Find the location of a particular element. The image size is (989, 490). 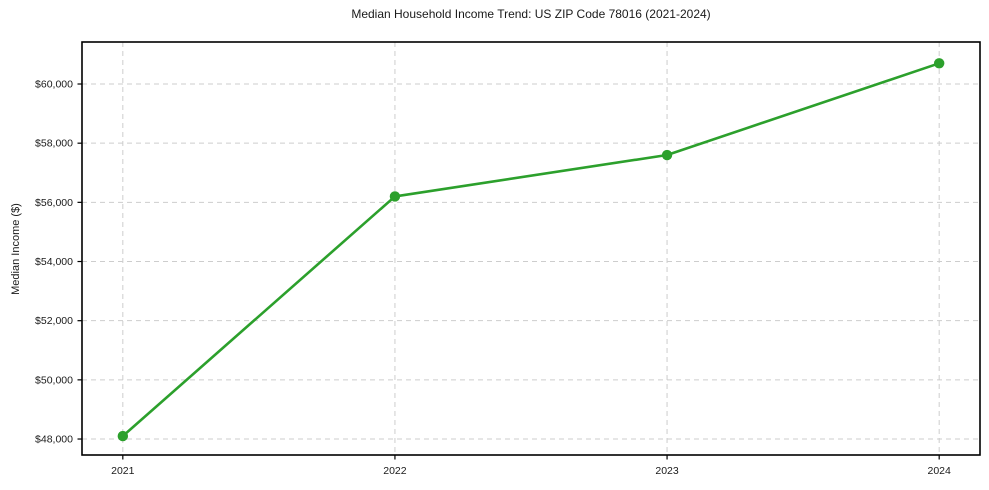

y-tick-label: $50,000 is located at coordinates (54, 380).